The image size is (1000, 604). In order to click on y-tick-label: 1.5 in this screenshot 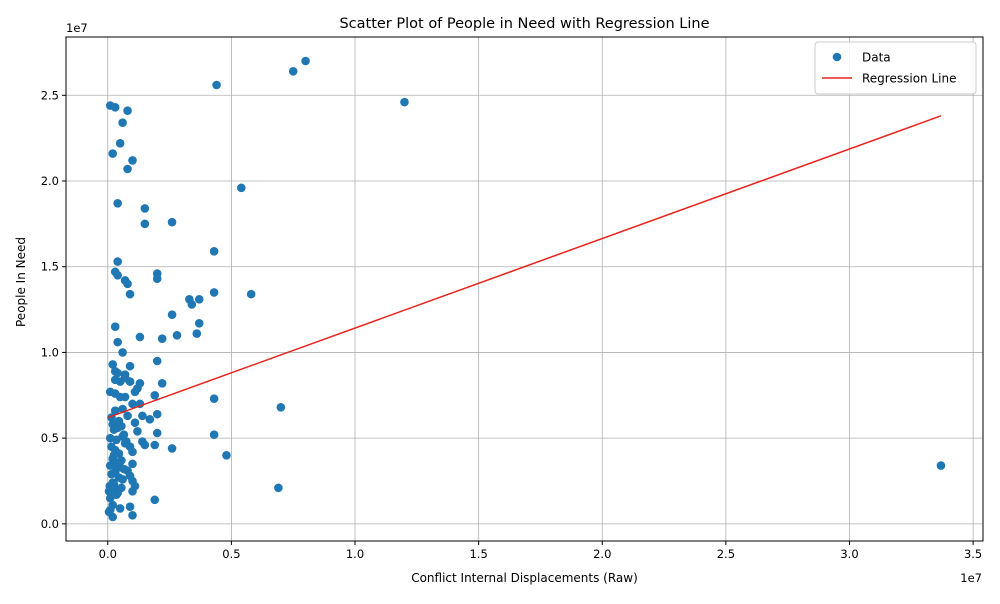, I will do `click(50, 267)`.